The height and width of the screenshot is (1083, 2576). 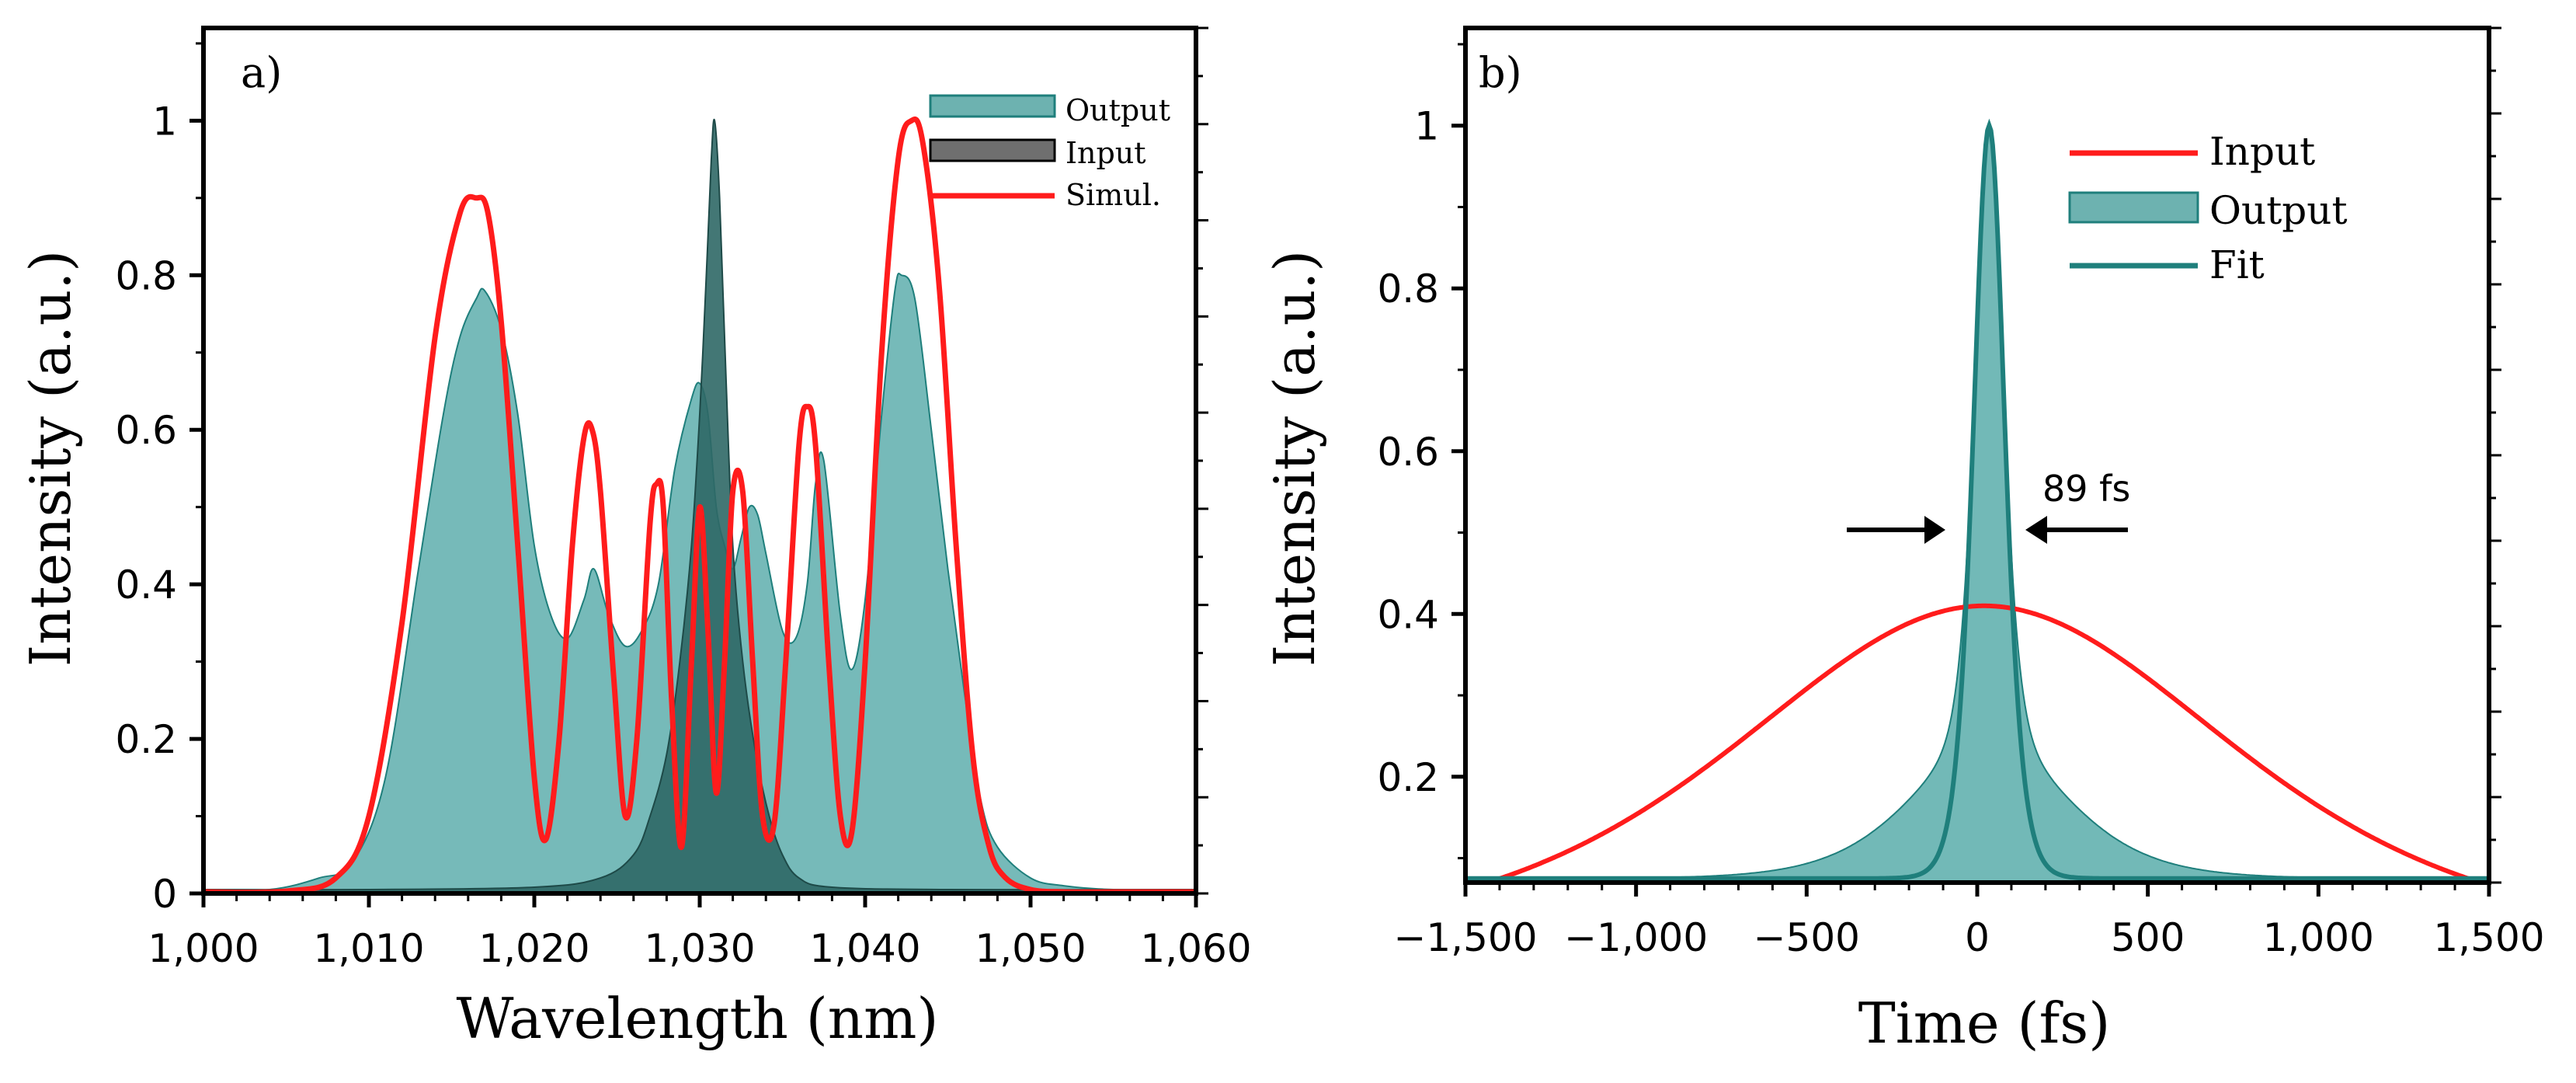 I want to click on legend-input-swatch, so click(x=993, y=150).